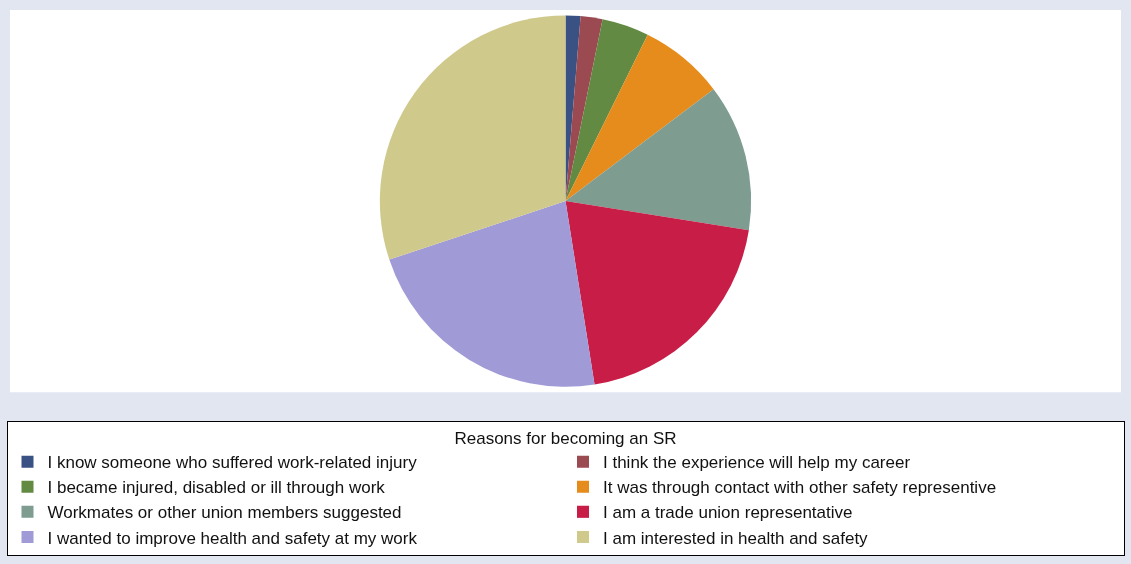 This screenshot has width=1131, height=564. I want to click on legend-label: I became injured, disabled or ill through work, so click(216, 488).